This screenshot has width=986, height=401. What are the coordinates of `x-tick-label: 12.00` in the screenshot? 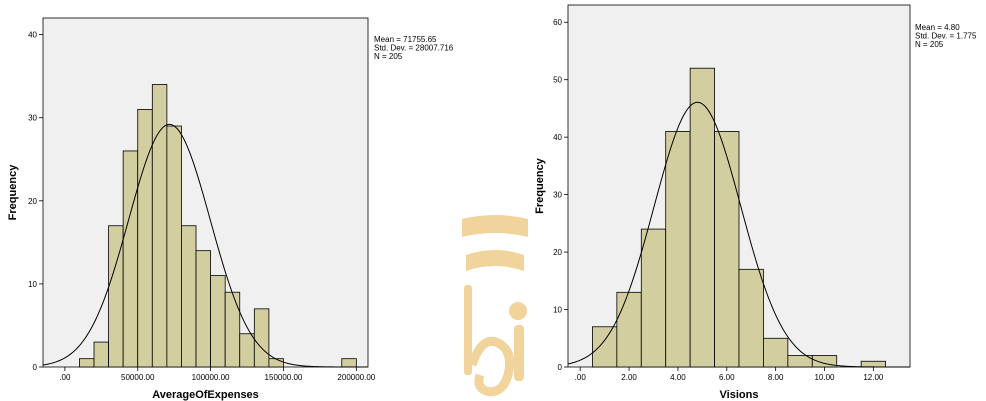 It's located at (873, 377).